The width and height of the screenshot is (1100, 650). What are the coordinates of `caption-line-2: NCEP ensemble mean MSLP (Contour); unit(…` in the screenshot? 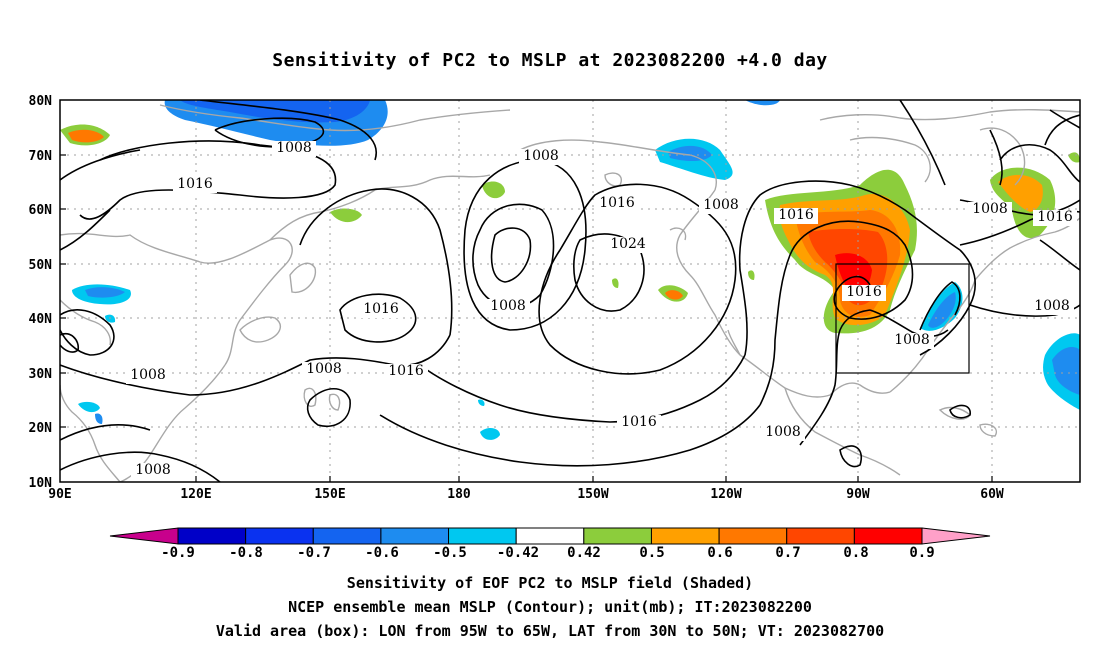 It's located at (550, 607).